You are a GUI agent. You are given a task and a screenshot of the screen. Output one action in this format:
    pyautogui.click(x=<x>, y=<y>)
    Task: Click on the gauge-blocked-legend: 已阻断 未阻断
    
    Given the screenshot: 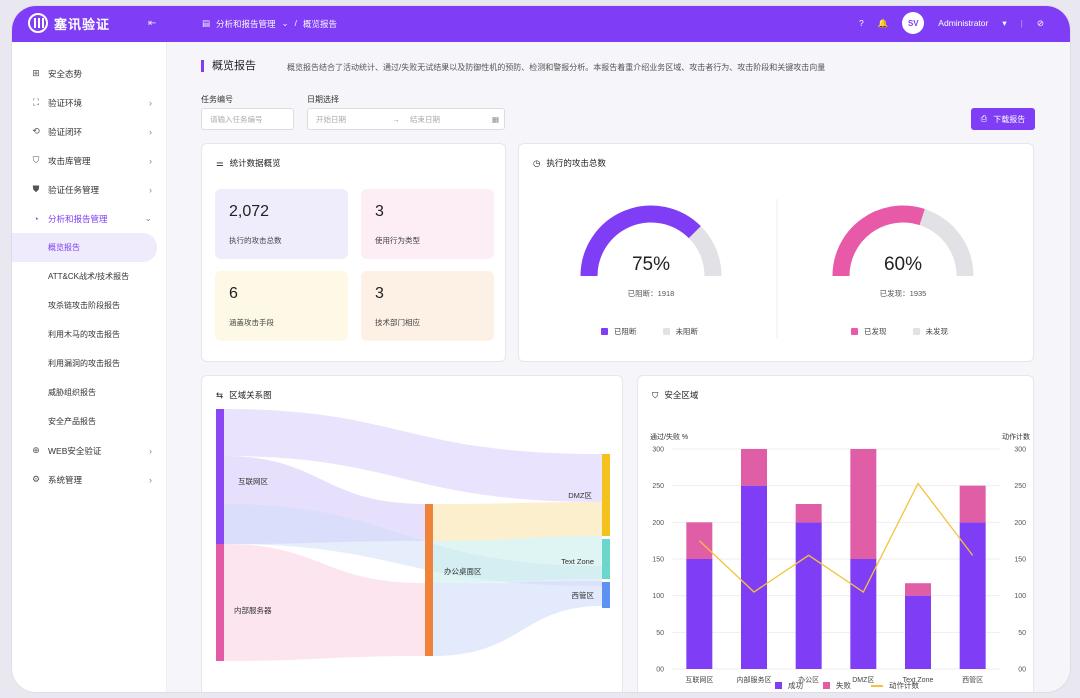 What is the action you would take?
    pyautogui.click(x=649, y=331)
    